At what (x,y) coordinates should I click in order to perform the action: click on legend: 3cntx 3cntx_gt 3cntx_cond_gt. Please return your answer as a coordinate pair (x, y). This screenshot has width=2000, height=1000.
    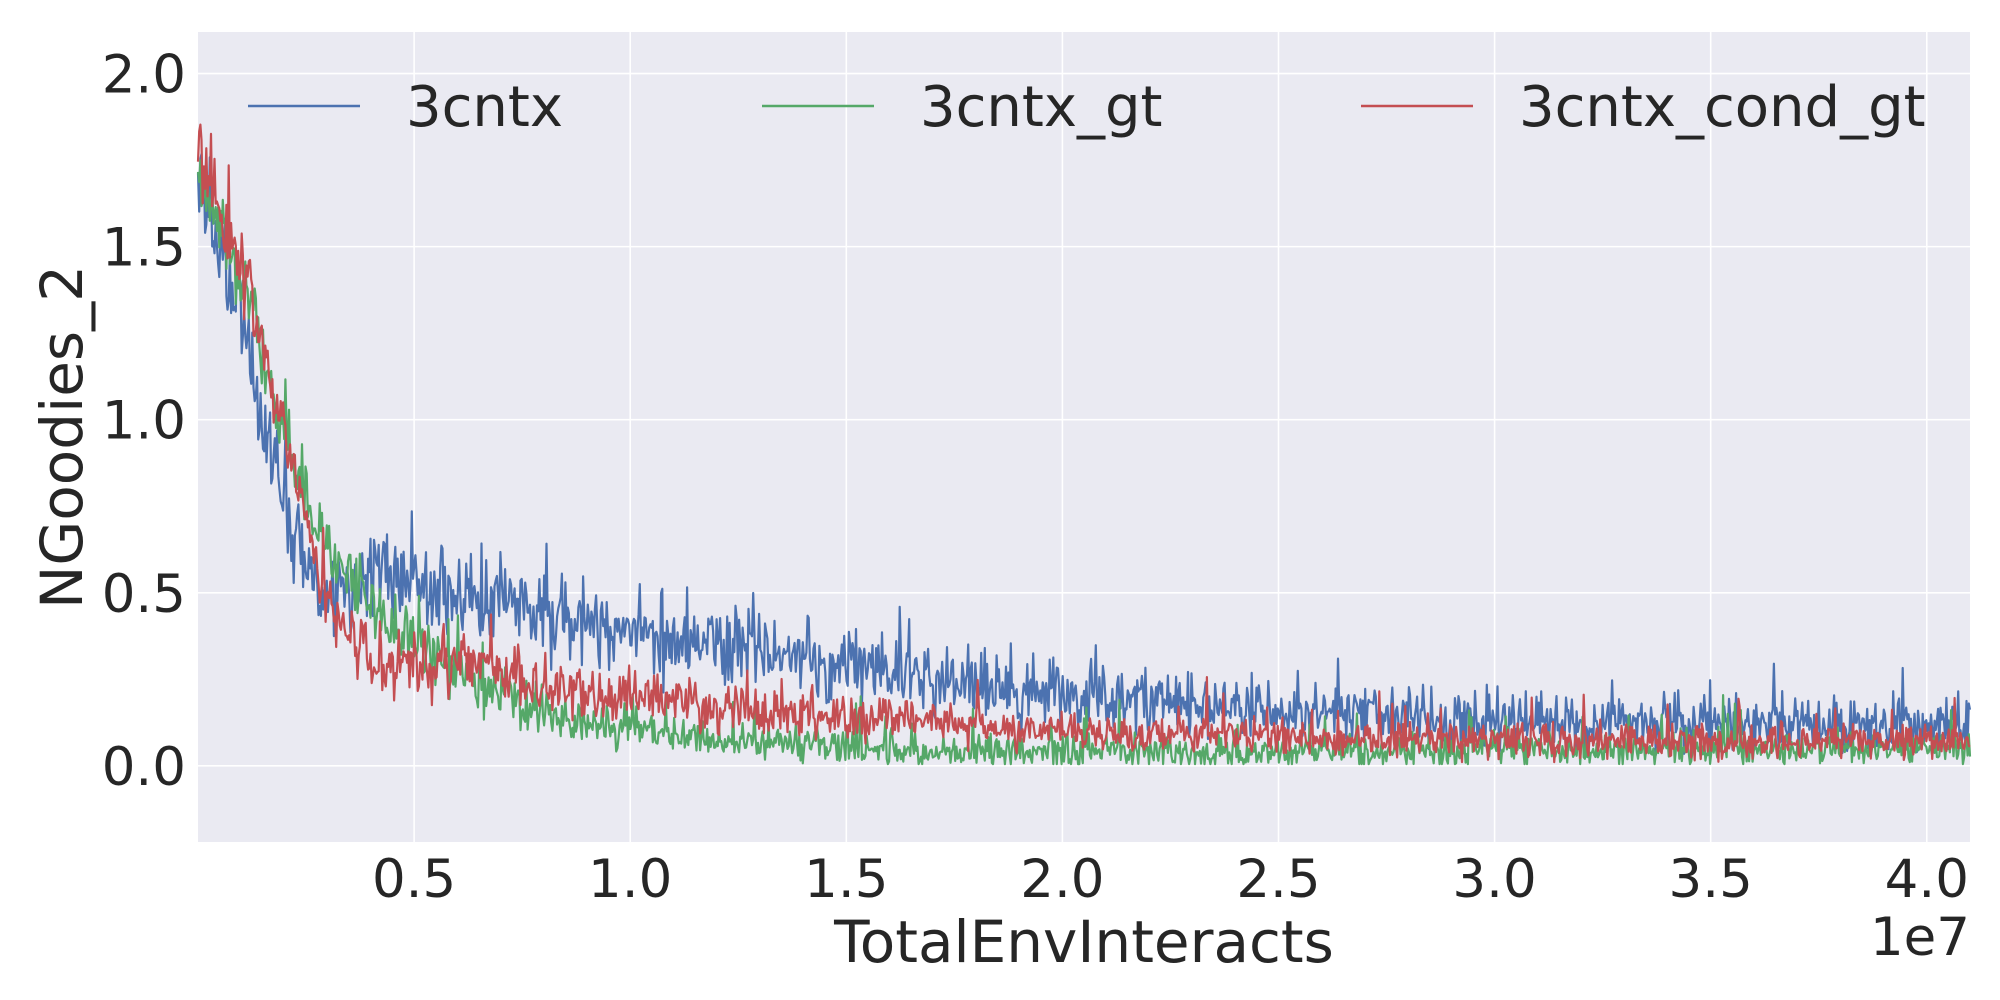
    Looking at the image, I should click on (1087, 107).